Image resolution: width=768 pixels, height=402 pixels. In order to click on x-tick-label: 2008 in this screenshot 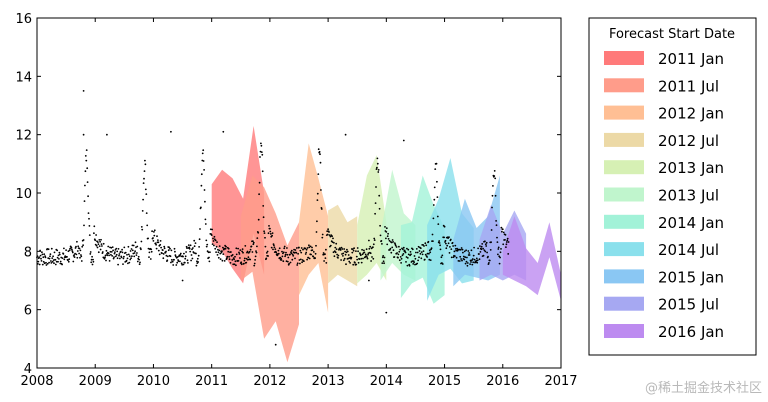, I will do `click(36, 381)`.